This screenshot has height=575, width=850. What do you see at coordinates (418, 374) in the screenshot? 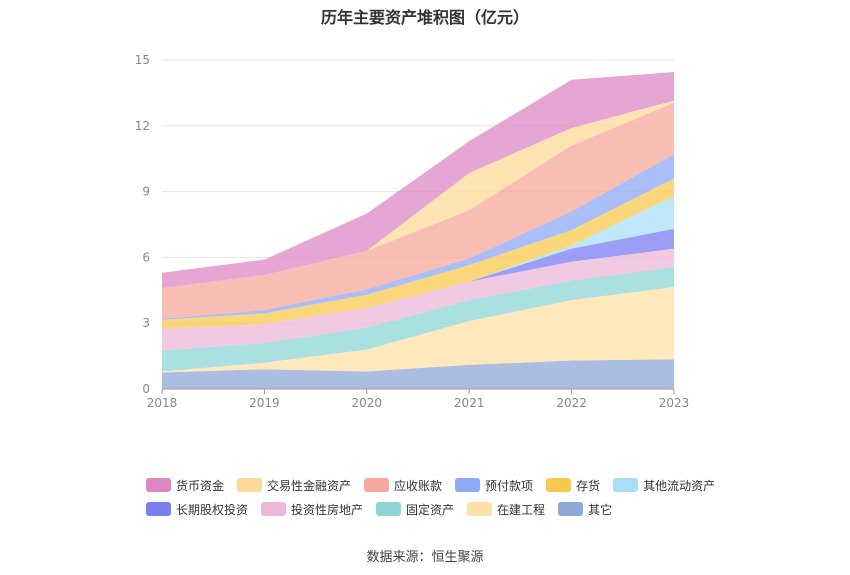
I see `area-其它` at bounding box center [418, 374].